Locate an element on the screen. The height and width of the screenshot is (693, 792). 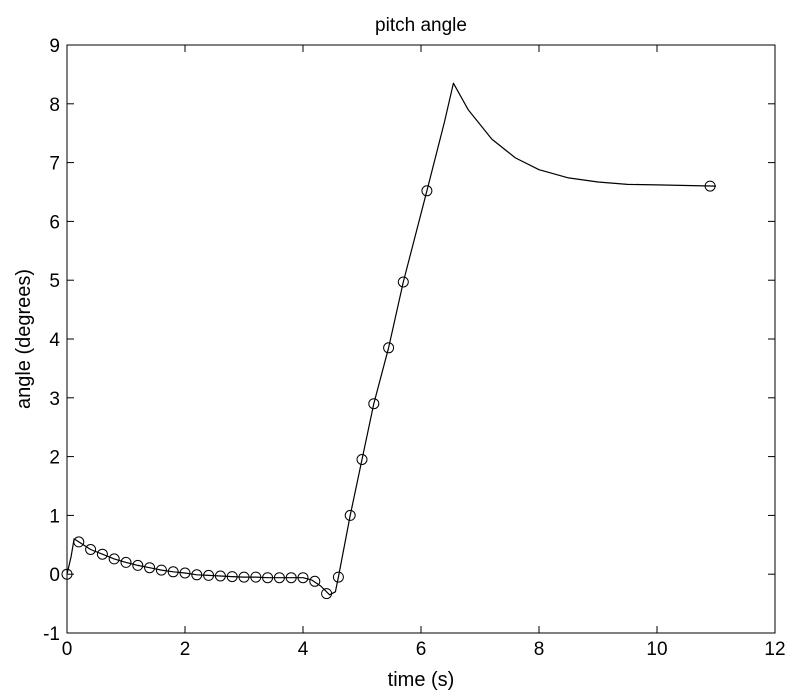
x-tick-label: 12 is located at coordinates (774, 649).